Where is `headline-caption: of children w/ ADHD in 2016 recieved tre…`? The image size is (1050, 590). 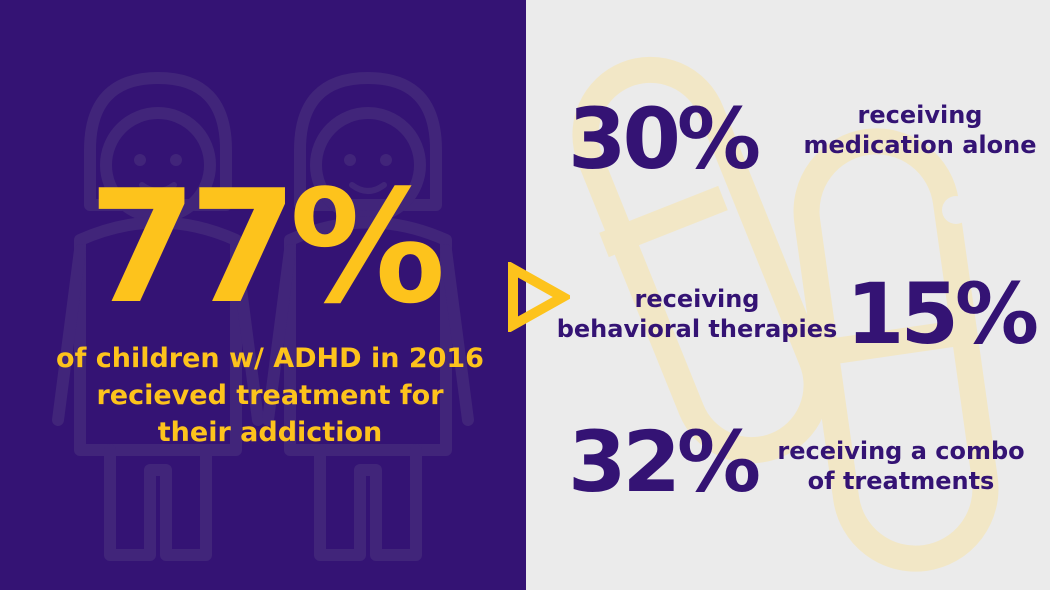 headline-caption: of children w/ ADHD in 2016 recieved tre… is located at coordinates (270, 395).